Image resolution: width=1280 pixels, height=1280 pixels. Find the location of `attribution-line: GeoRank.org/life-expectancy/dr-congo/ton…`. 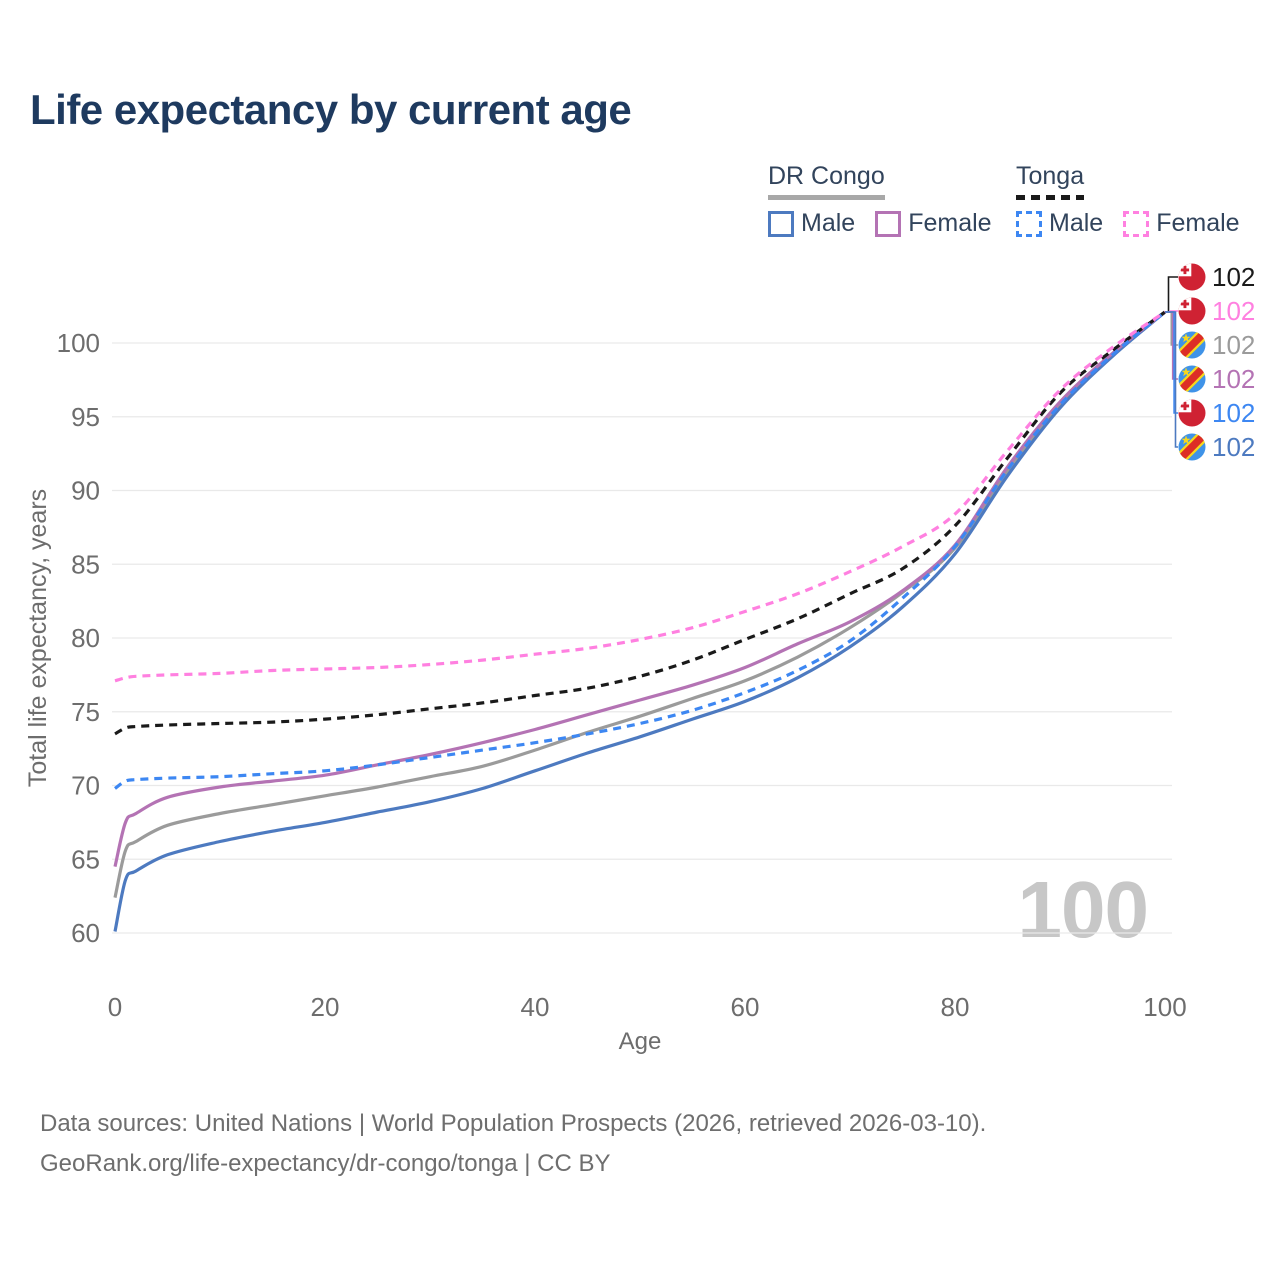

attribution-line: GeoRank.org/life-expectancy/dr-congo/ton… is located at coordinates (325, 1163).